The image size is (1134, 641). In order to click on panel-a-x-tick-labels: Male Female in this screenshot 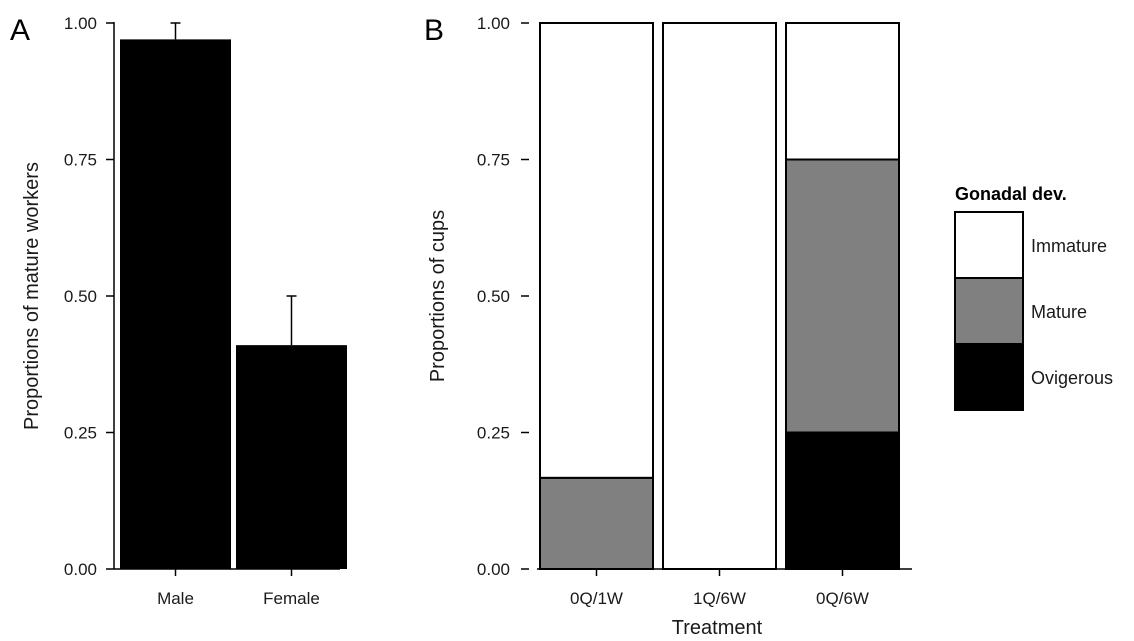, I will do `click(238, 588)`.